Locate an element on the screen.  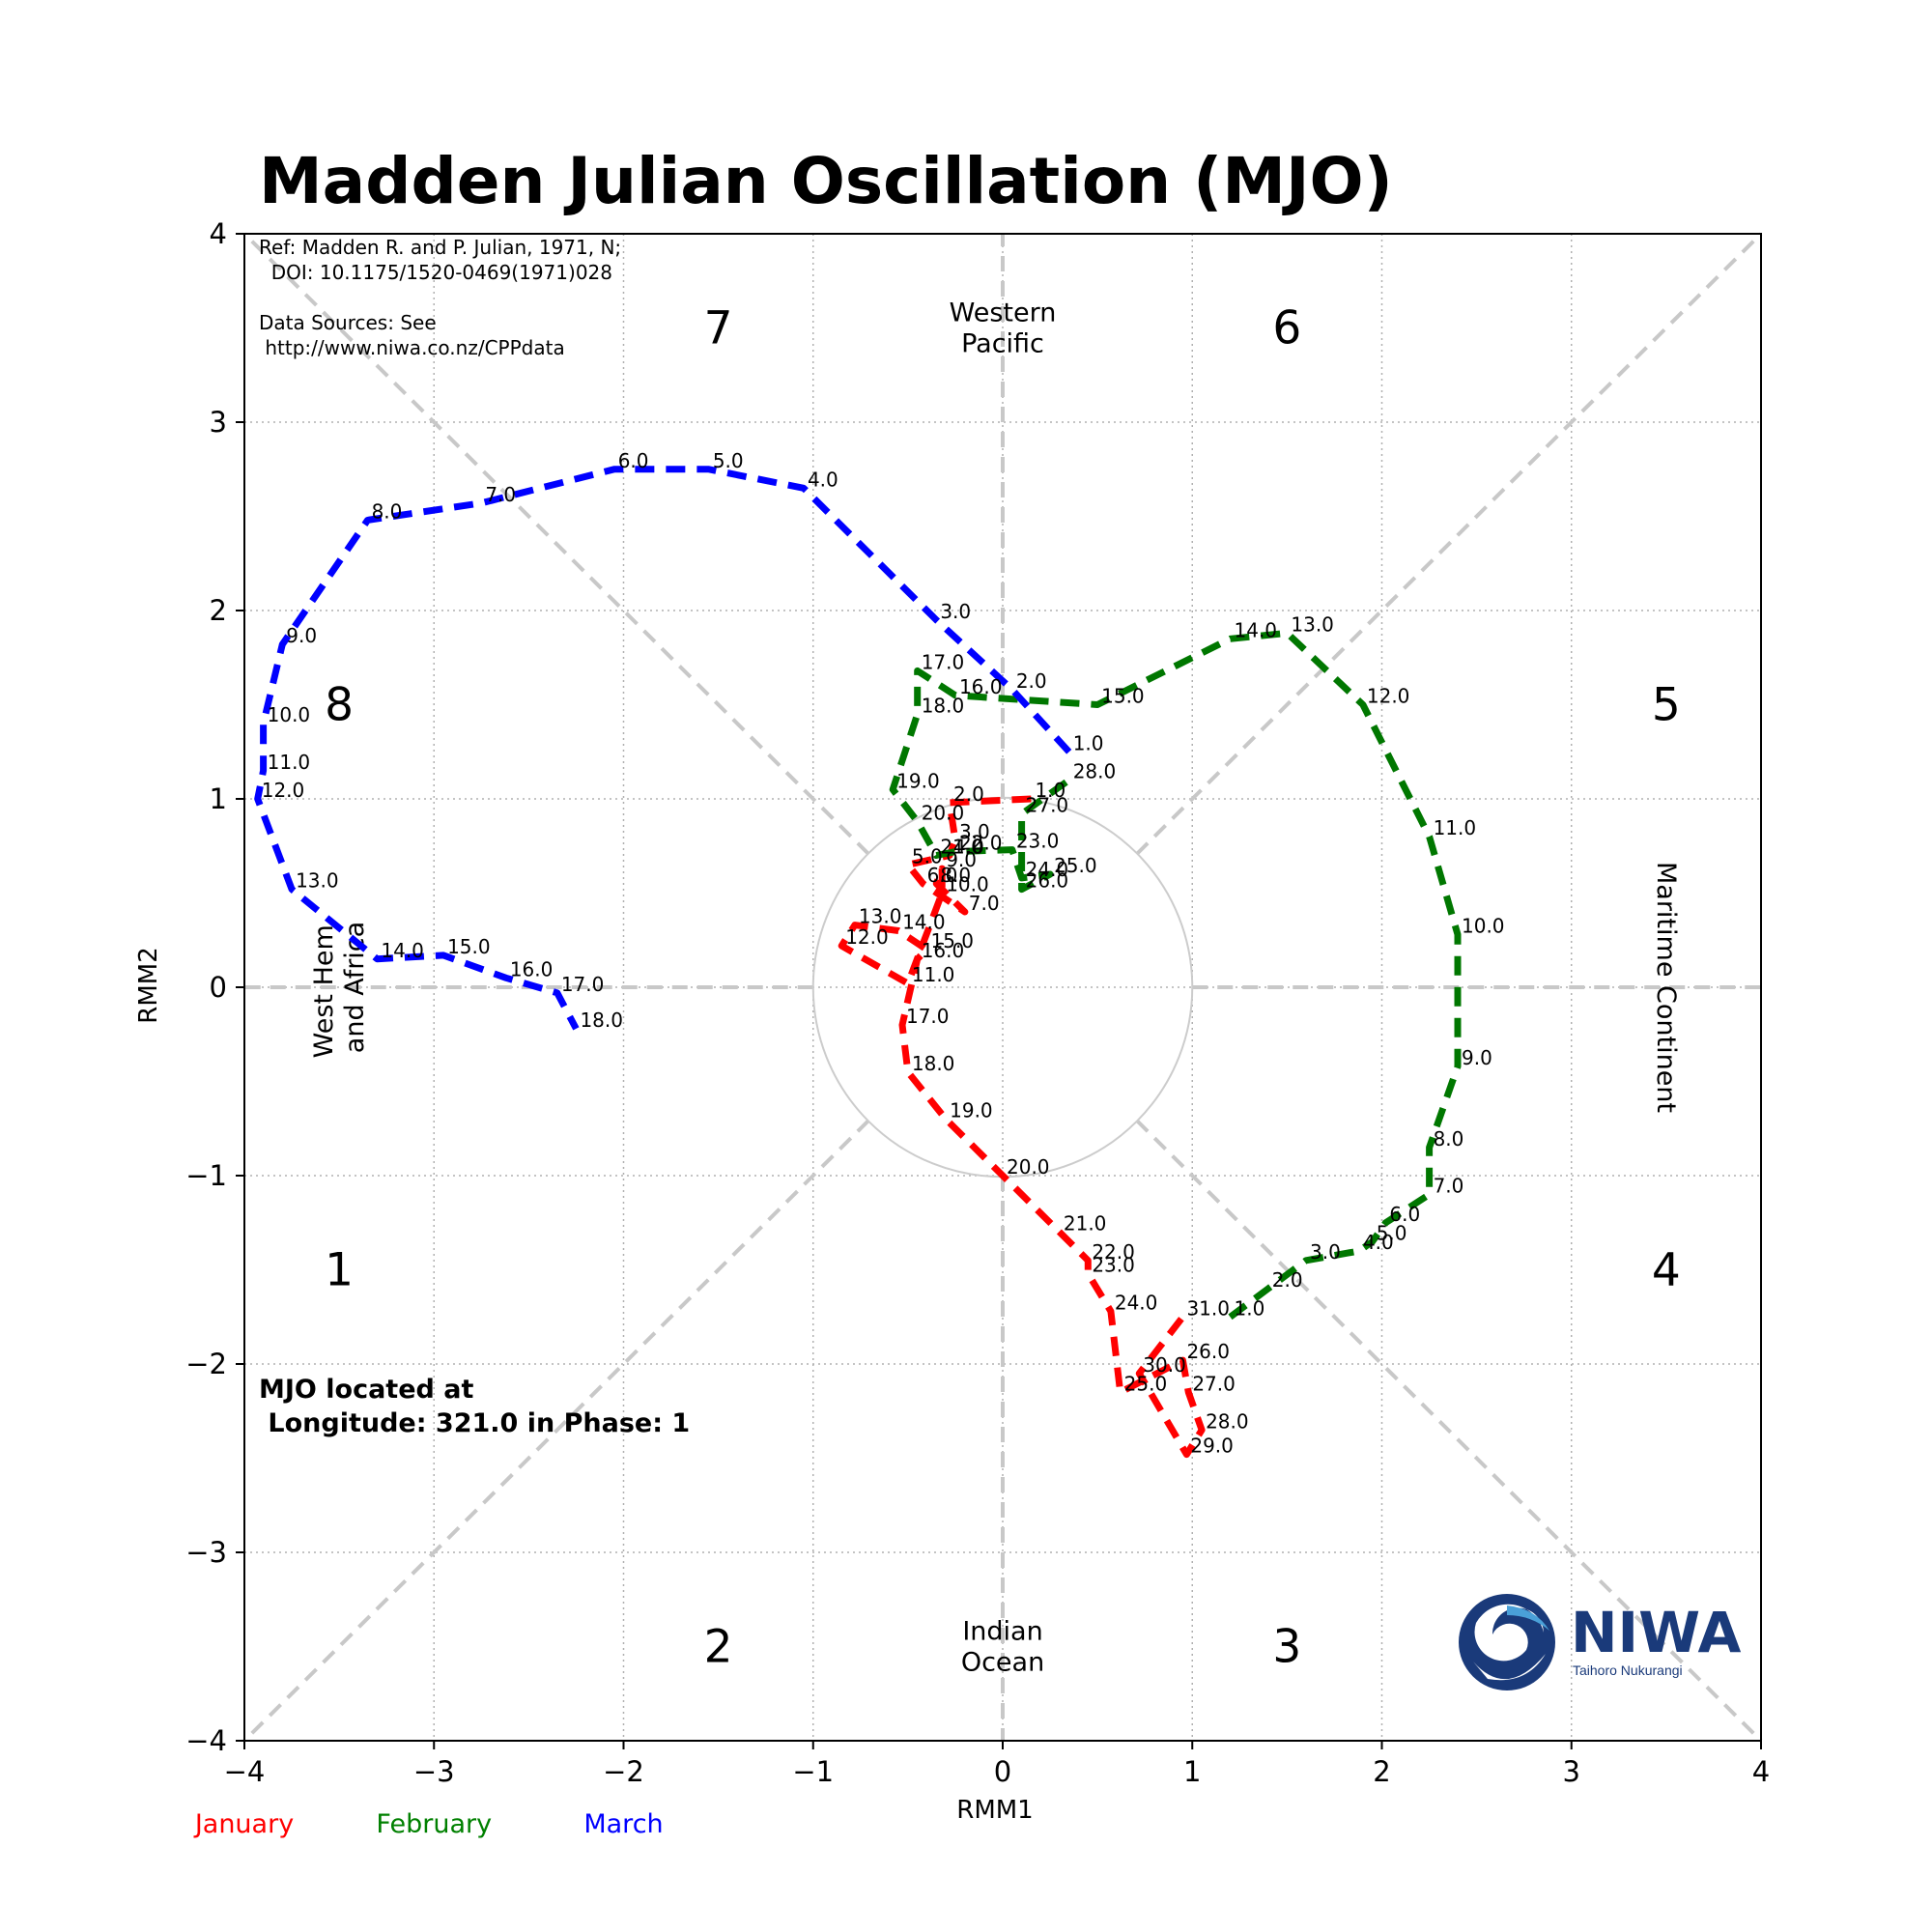
day-label: 24.0 is located at coordinates (1047, 869).